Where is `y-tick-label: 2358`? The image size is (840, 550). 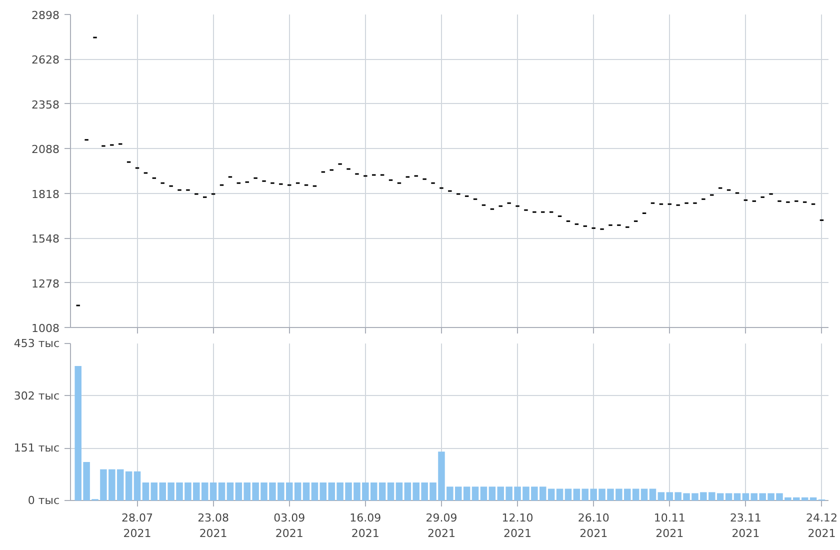 y-tick-label: 2358 is located at coordinates (46, 105).